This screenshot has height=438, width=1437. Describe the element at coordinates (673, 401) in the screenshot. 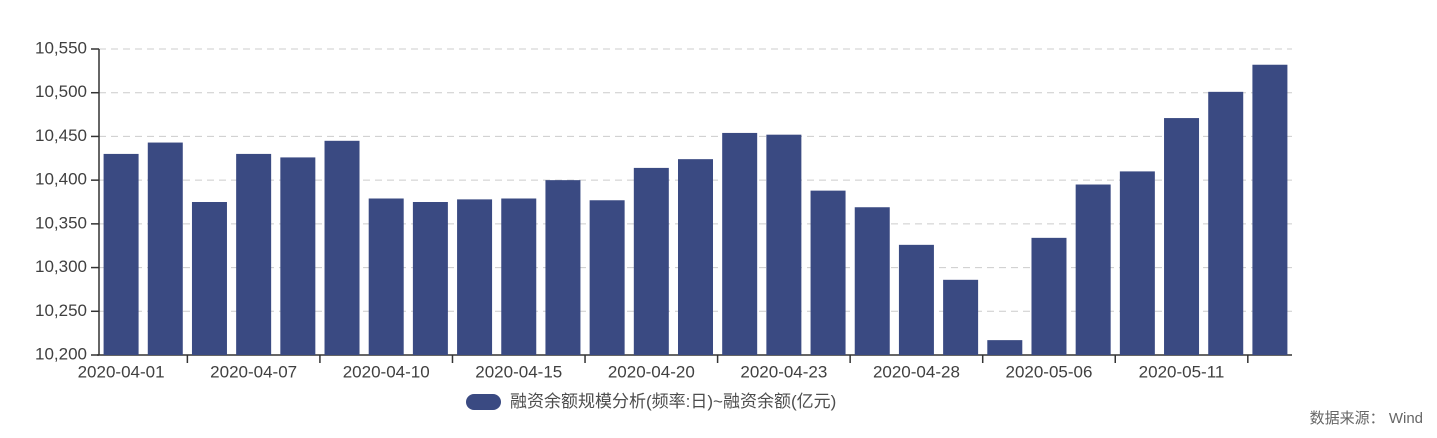

I see `legend-label: 融资余额规模分析(频率:日)~融资余额(亿元)` at that location.